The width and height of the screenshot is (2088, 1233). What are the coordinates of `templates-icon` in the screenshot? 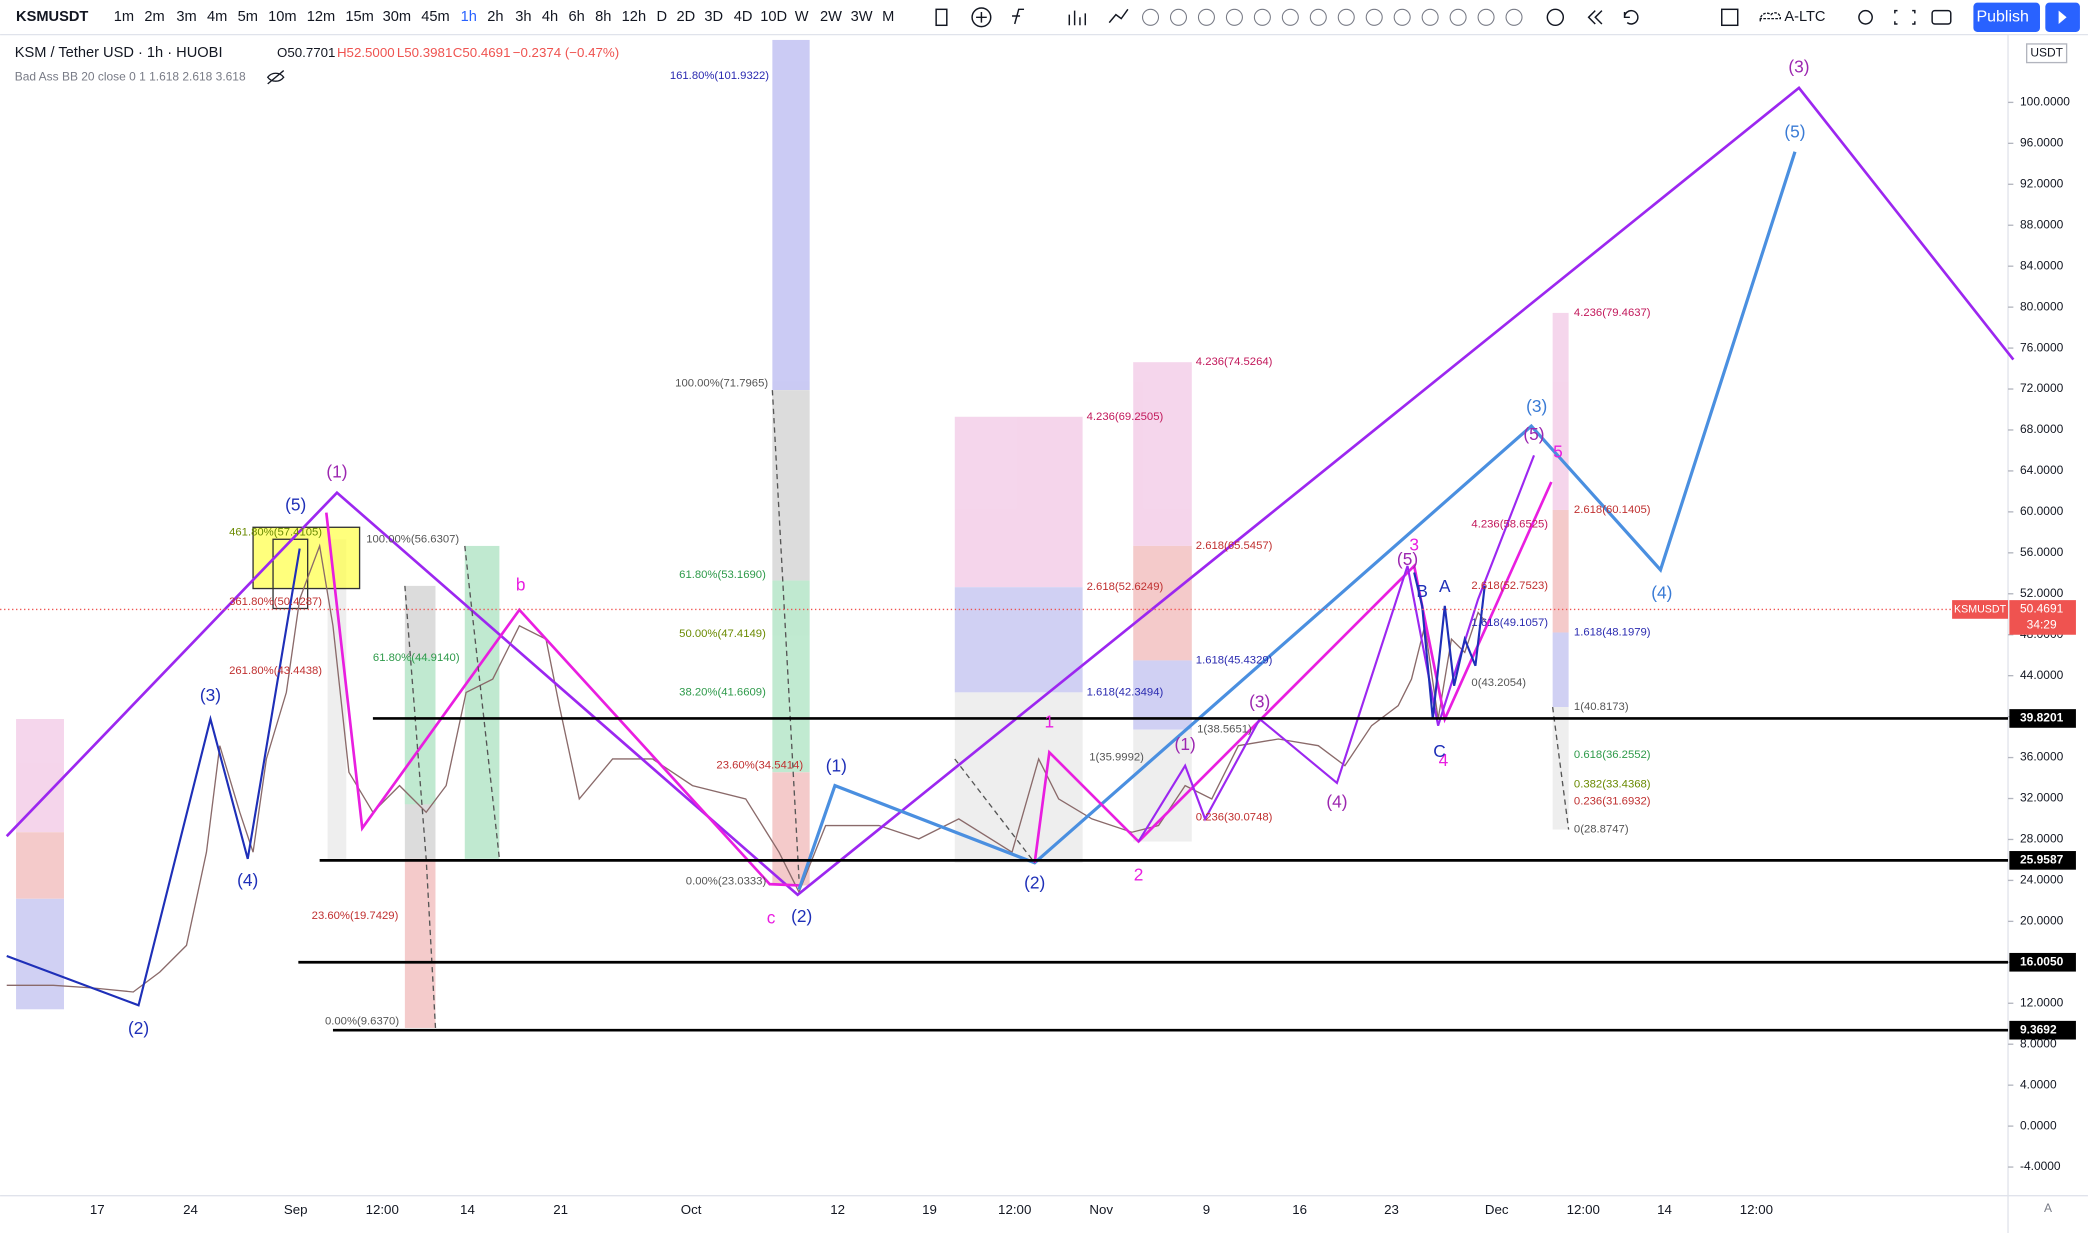 It's located at (1077, 18).